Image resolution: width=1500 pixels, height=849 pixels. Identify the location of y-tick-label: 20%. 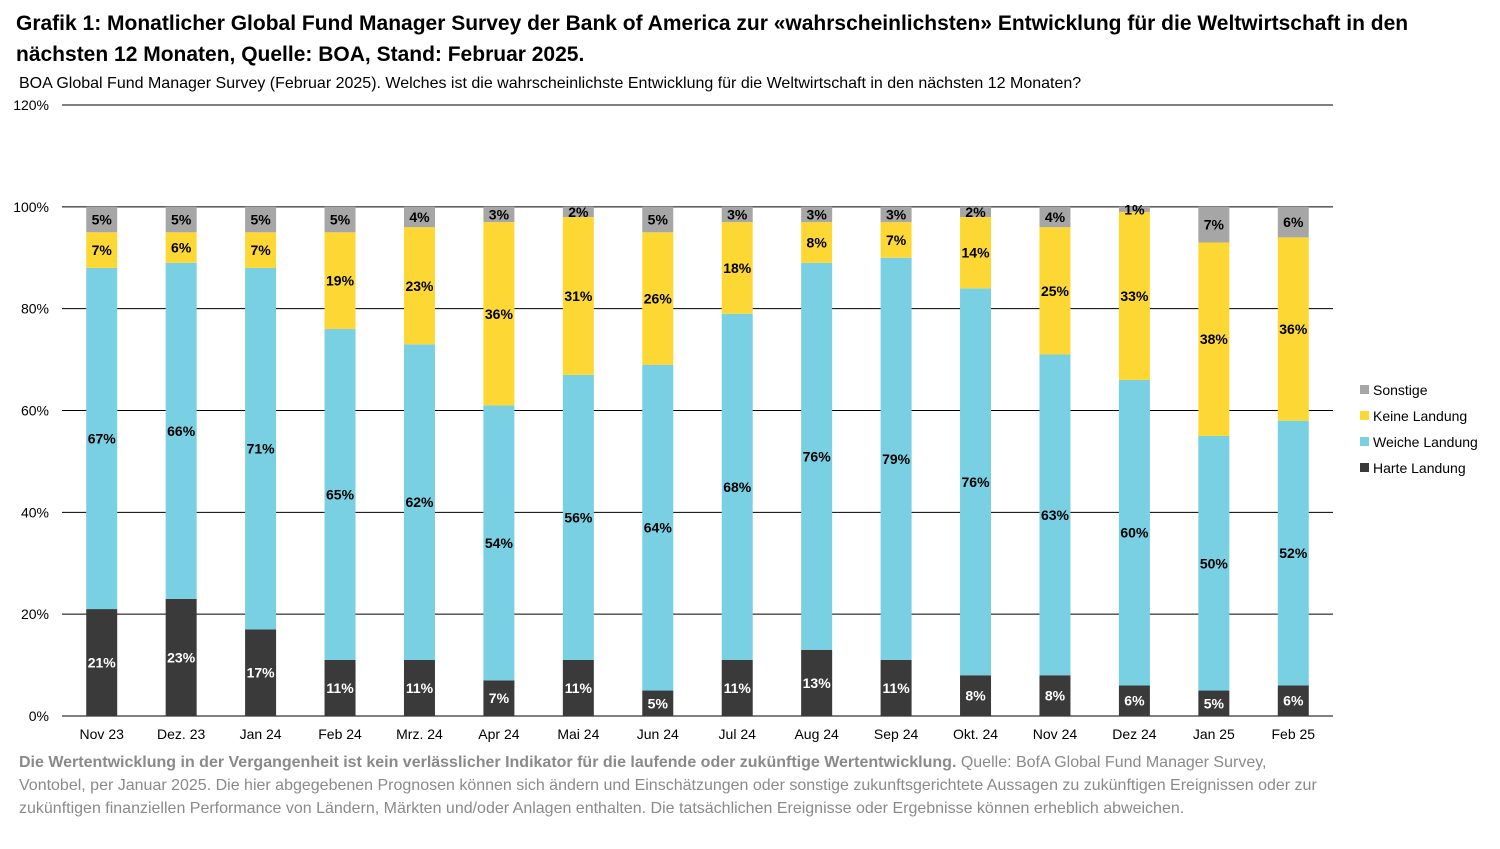
(35, 614).